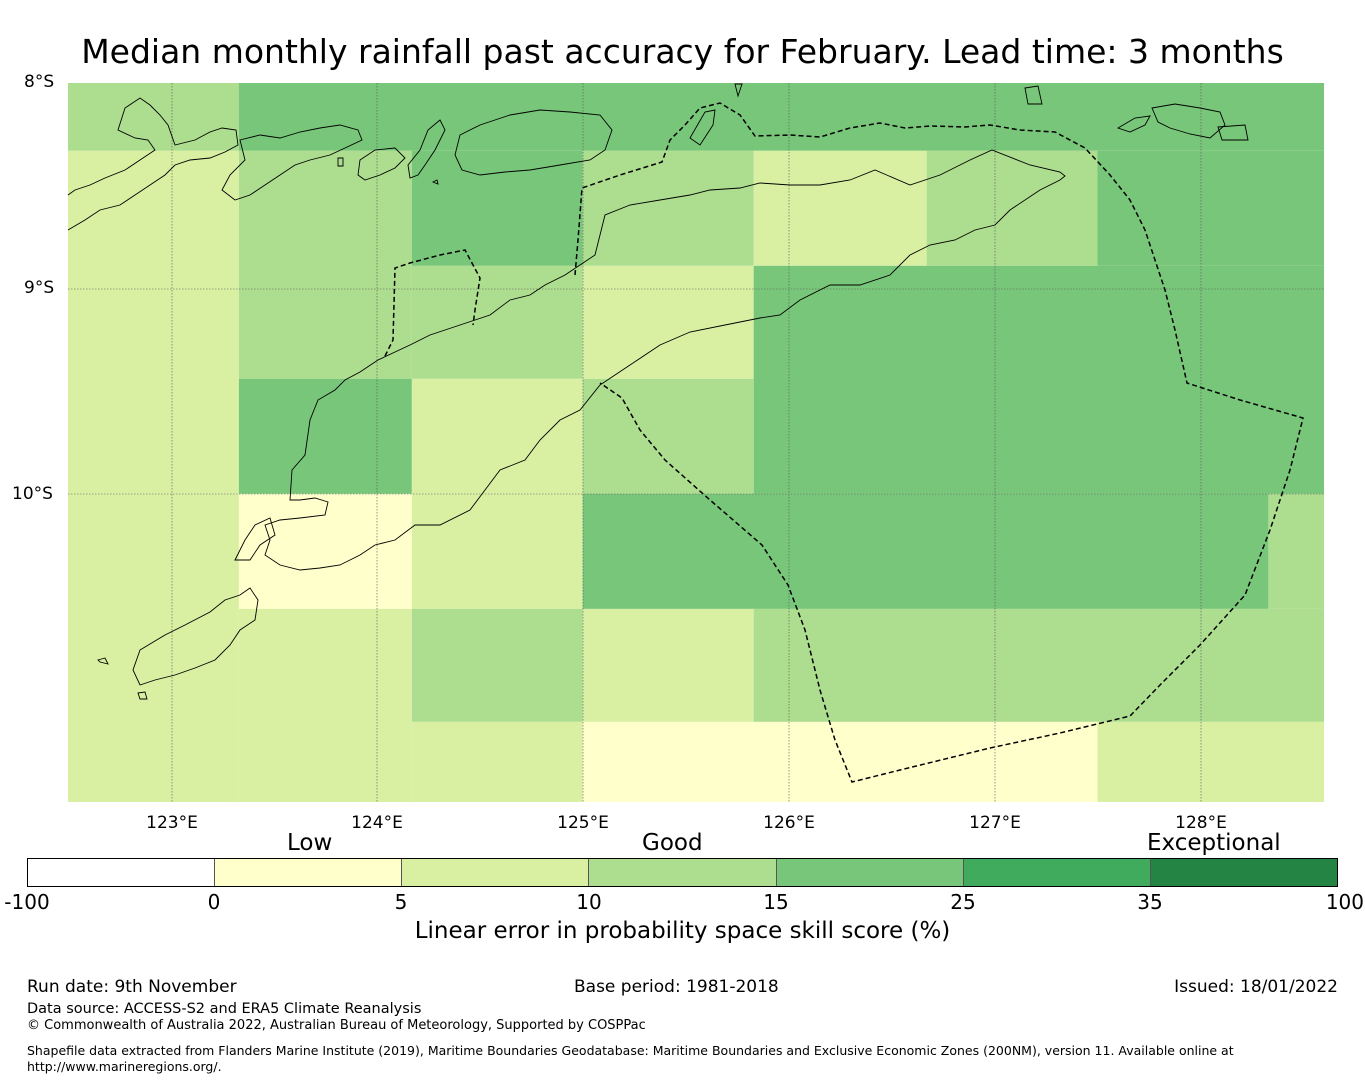  I want to click on island-f-coastline, so click(1133, 124).